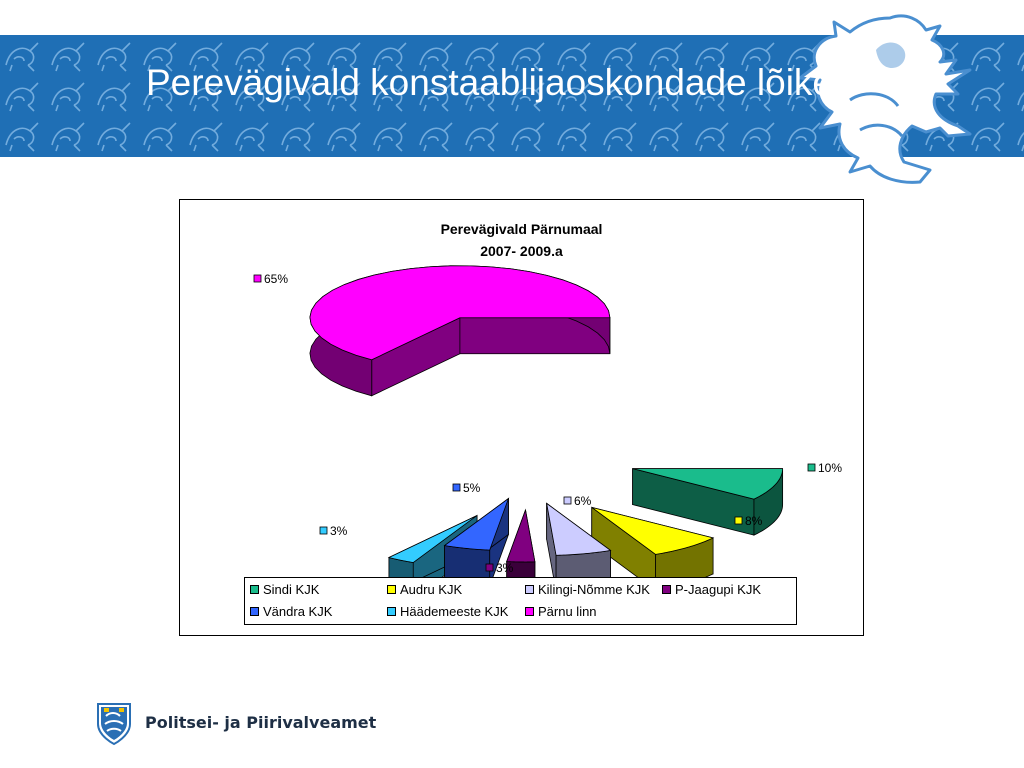 The image size is (1024, 768). Describe the element at coordinates (885, 99) in the screenshot. I see `lion-icon` at that location.